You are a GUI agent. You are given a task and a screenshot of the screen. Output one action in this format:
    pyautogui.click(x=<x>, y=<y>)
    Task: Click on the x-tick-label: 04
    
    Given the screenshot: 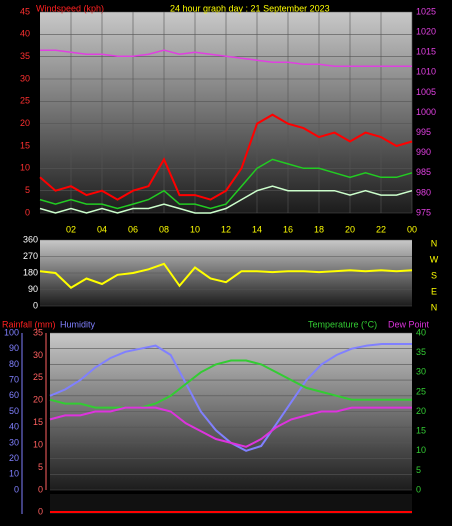 What is the action you would take?
    pyautogui.click(x=102, y=229)
    